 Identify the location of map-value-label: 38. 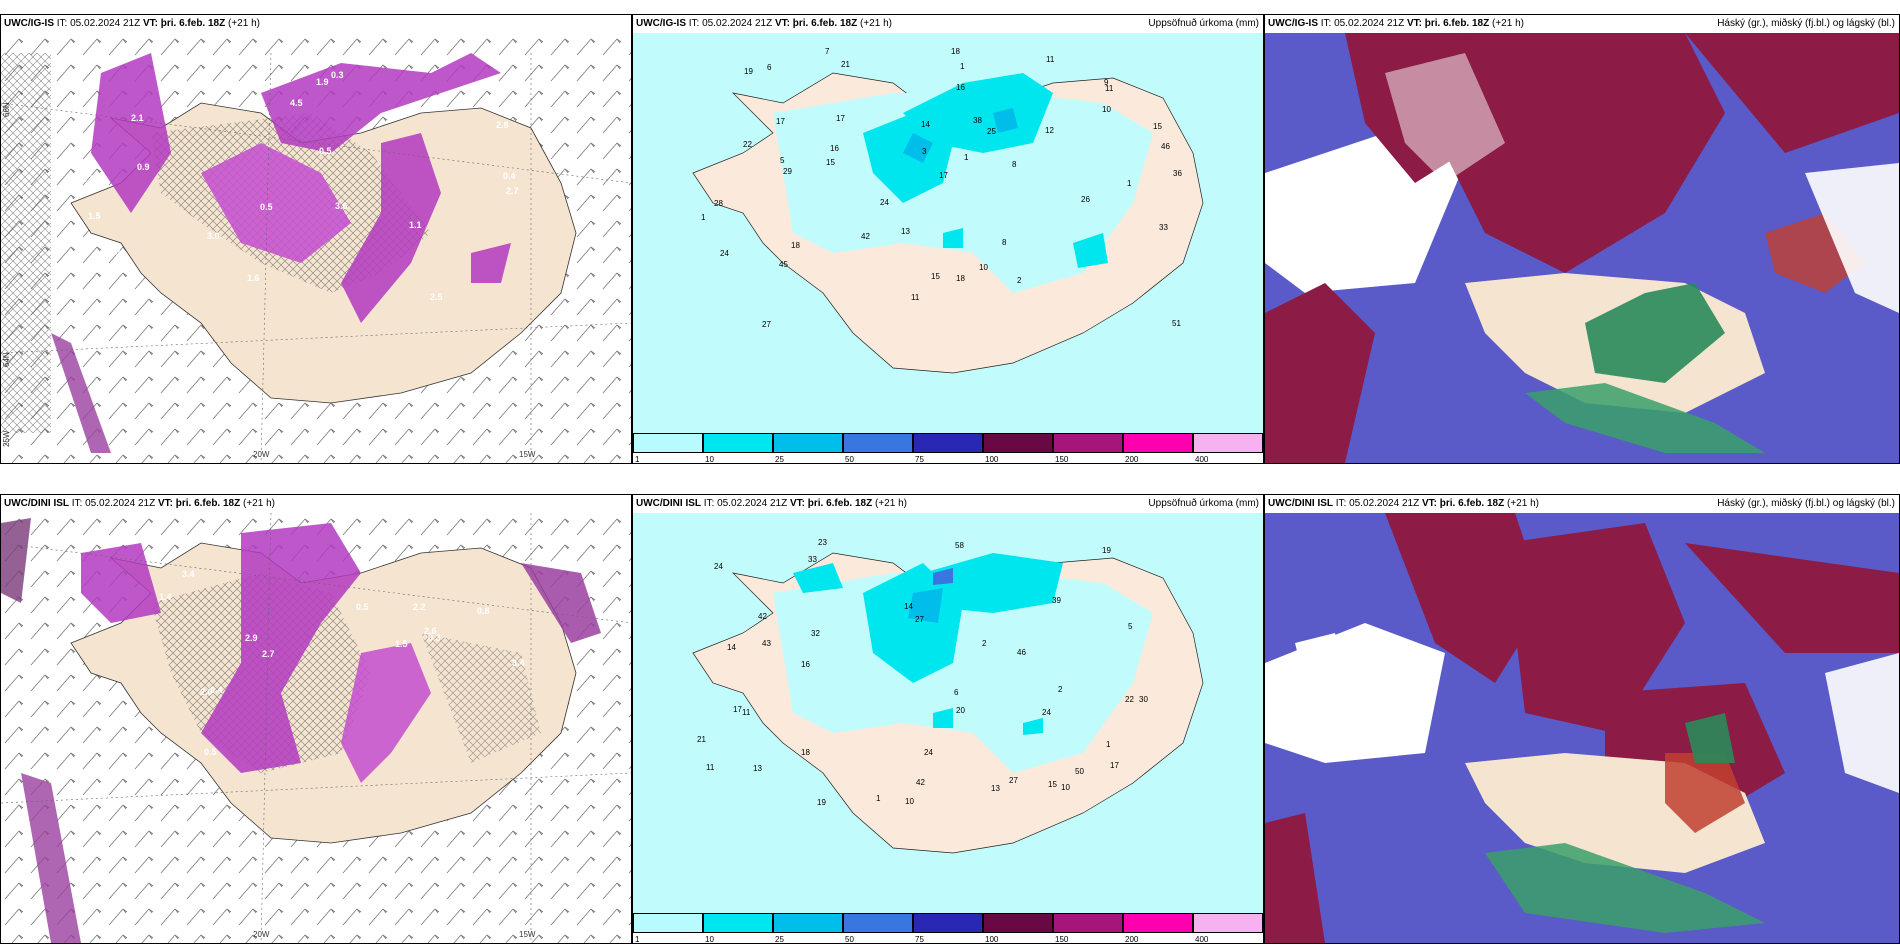
(977, 120).